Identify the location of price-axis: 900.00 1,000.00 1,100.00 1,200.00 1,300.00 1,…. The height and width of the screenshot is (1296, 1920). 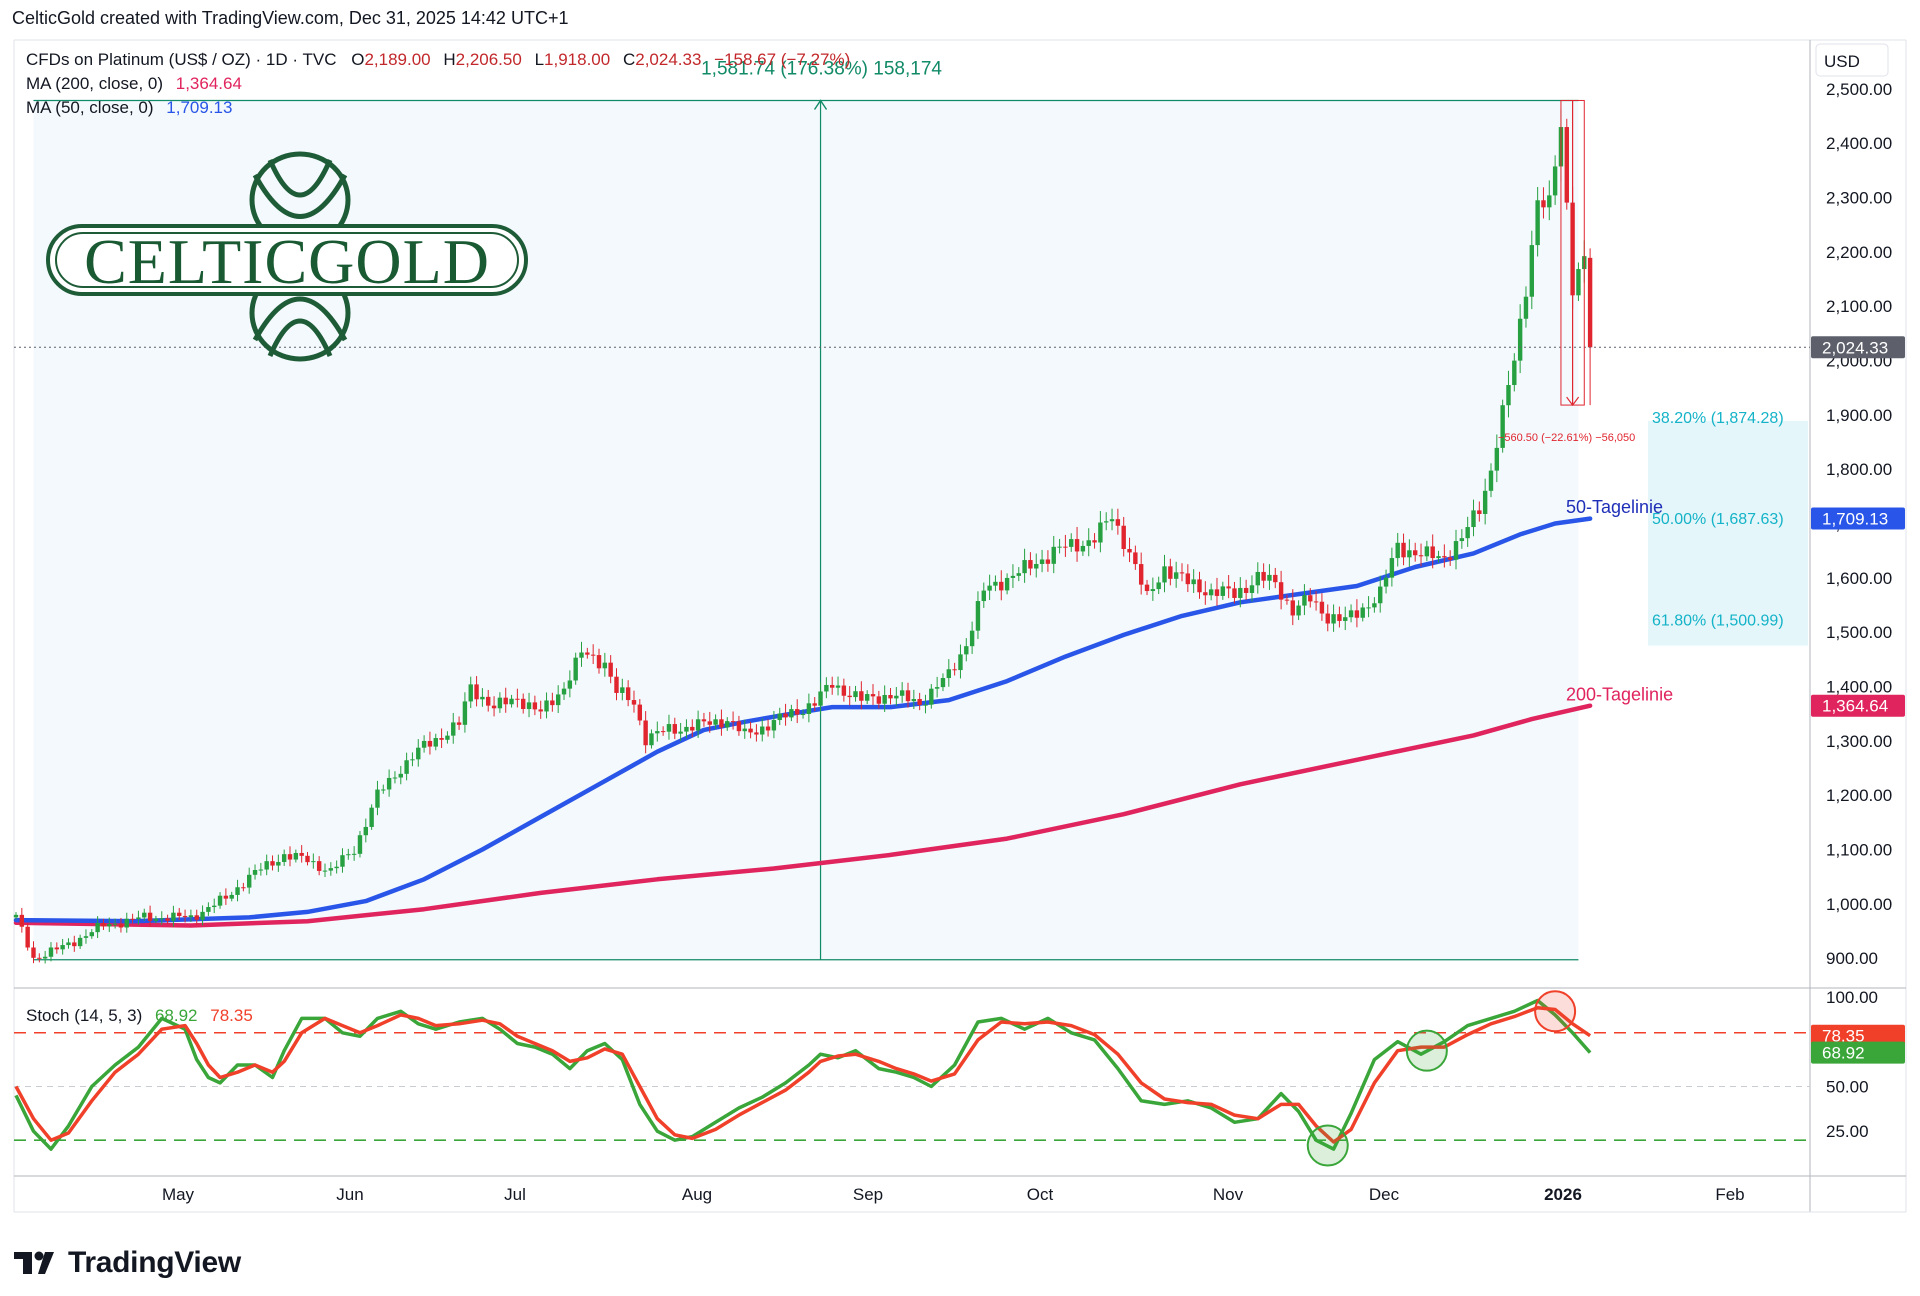
(1859, 524).